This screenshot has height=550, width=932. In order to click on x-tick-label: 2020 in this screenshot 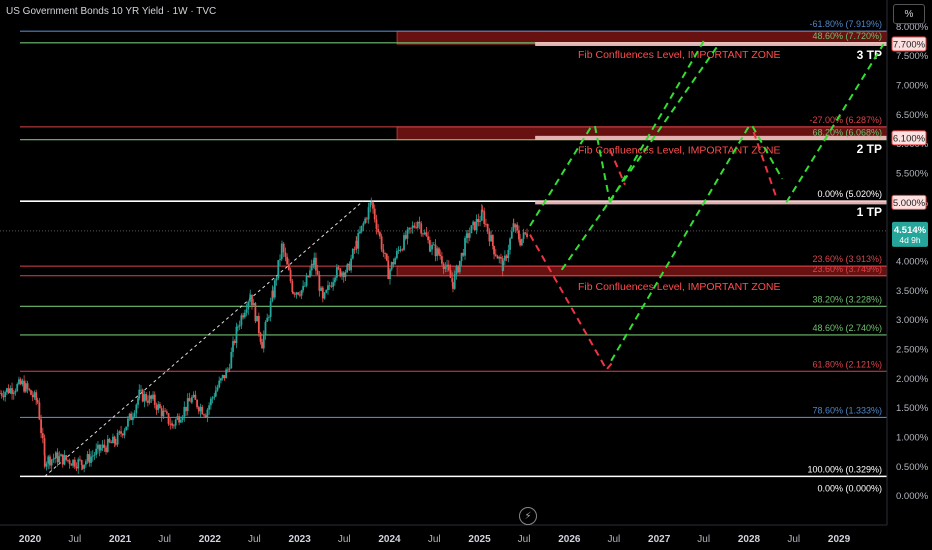, I will do `click(30, 539)`.